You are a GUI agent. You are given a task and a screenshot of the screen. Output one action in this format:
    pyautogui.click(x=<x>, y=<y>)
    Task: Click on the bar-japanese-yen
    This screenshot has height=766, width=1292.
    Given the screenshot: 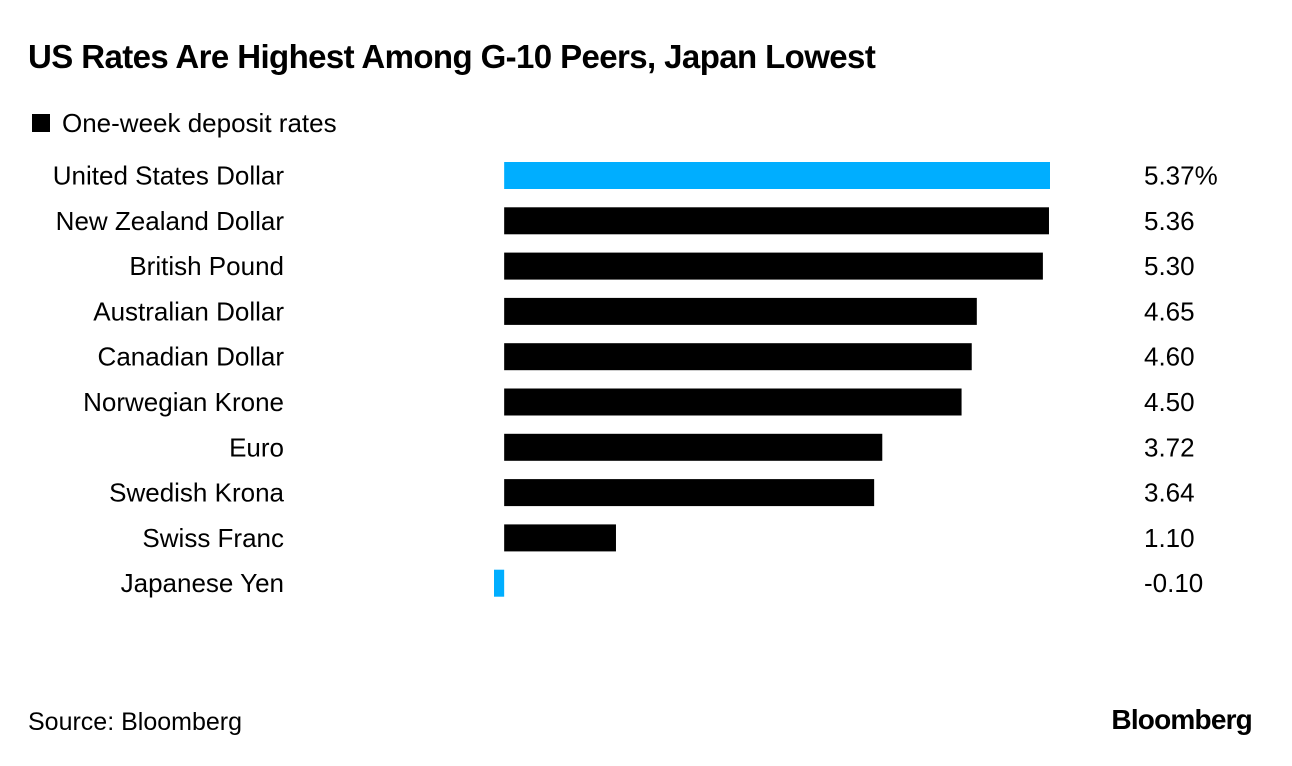 What is the action you would take?
    pyautogui.click(x=499, y=583)
    